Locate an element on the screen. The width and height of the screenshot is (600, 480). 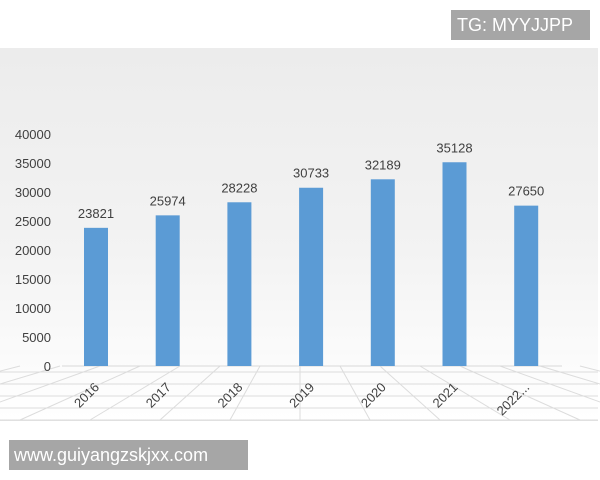
y-tick-label: 40000 is located at coordinates (33, 134).